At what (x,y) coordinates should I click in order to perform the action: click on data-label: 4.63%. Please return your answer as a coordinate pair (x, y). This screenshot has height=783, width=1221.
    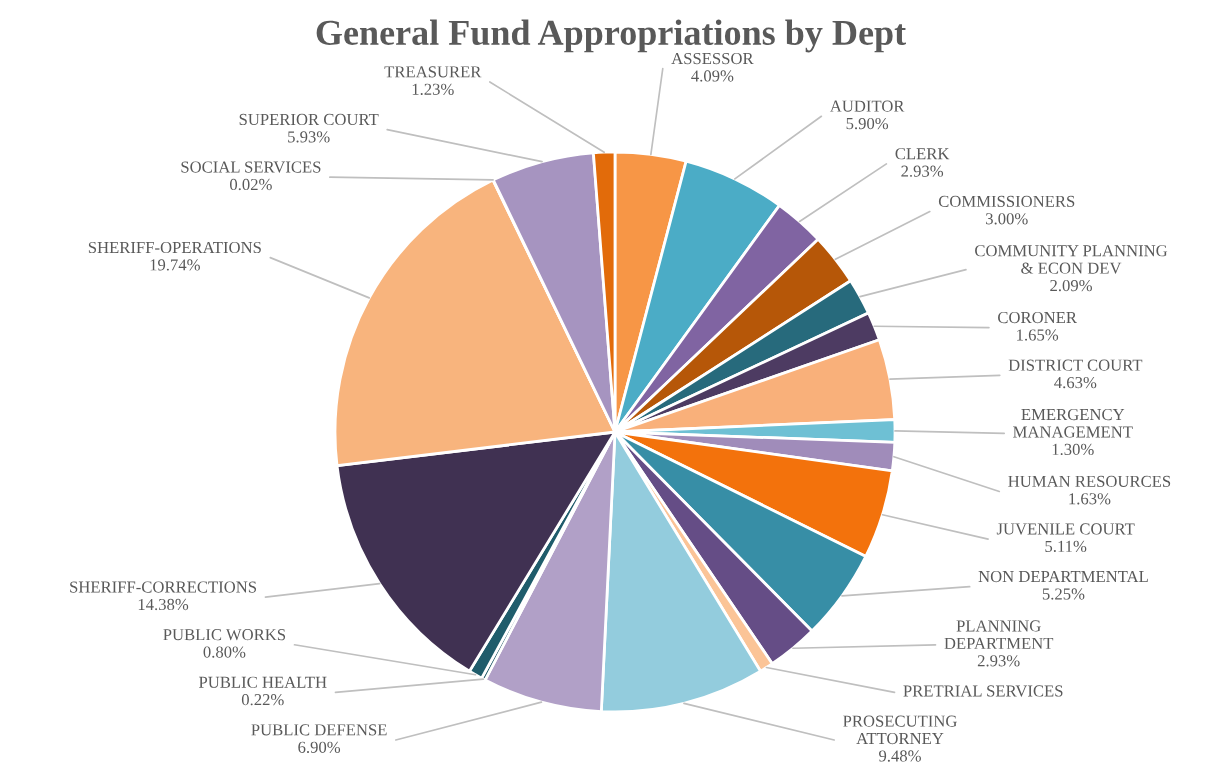
    Looking at the image, I should click on (1075, 382).